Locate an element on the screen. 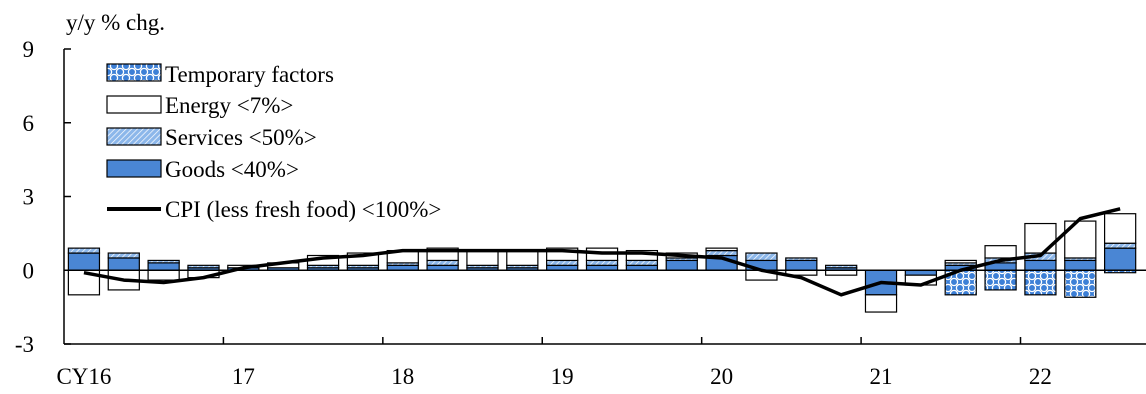 The height and width of the screenshot is (394, 1146). bar-goods-16Q2 is located at coordinates (123, 264).